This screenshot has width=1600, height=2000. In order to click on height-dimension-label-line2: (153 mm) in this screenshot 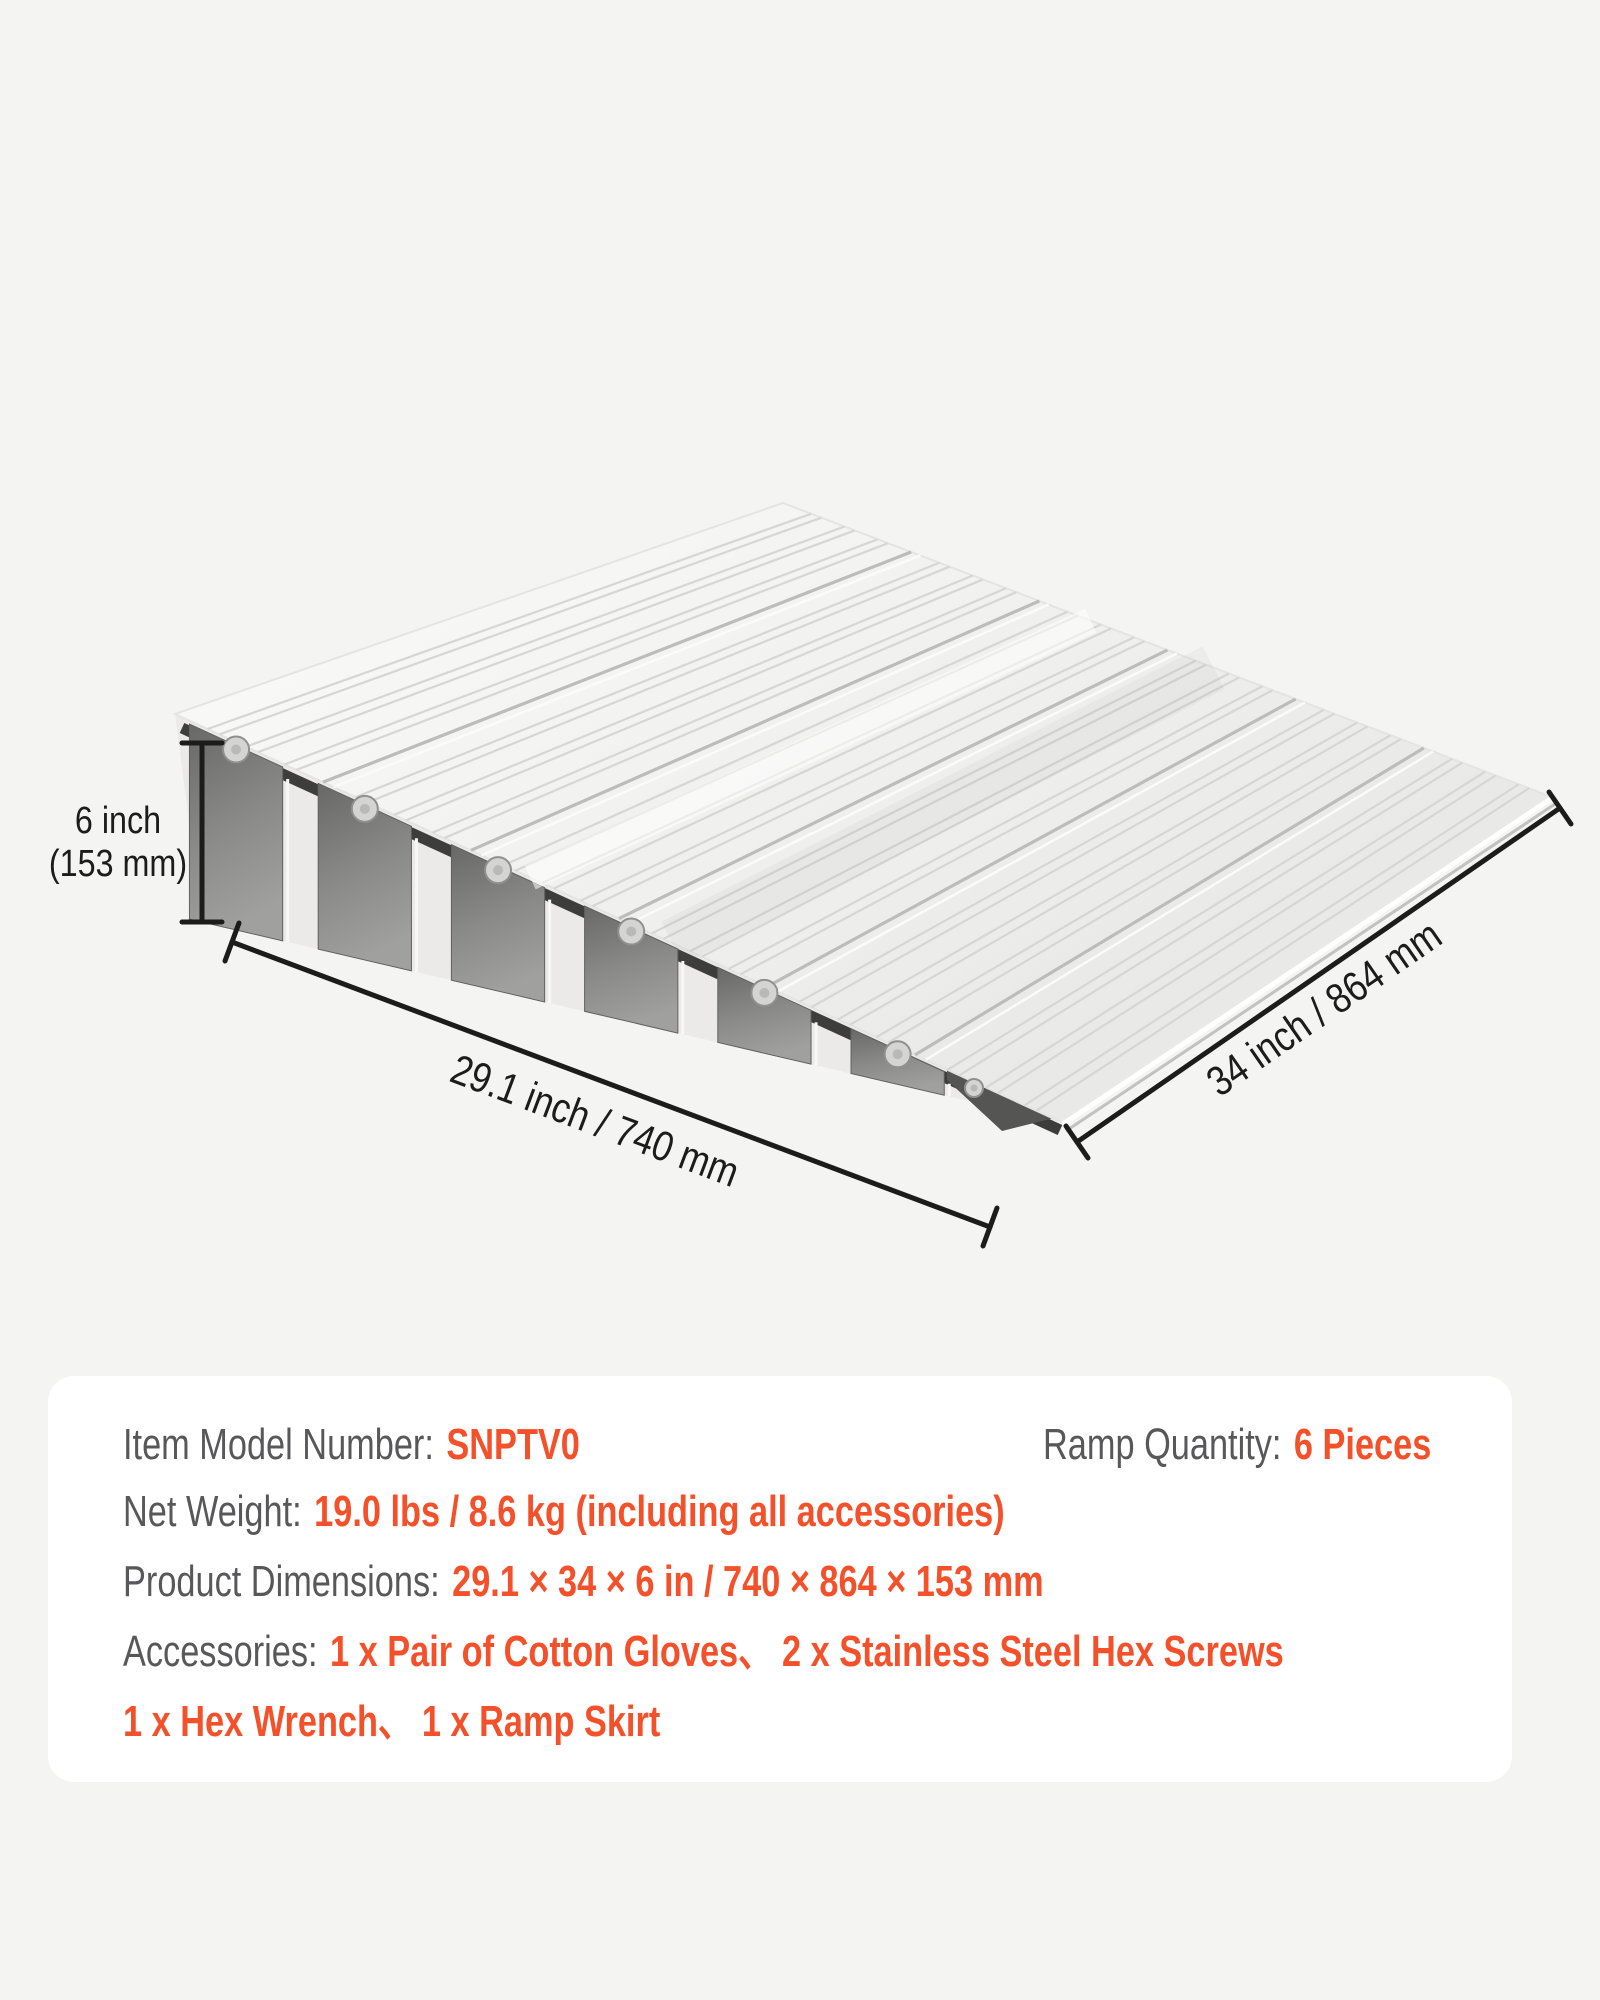, I will do `click(118, 864)`.